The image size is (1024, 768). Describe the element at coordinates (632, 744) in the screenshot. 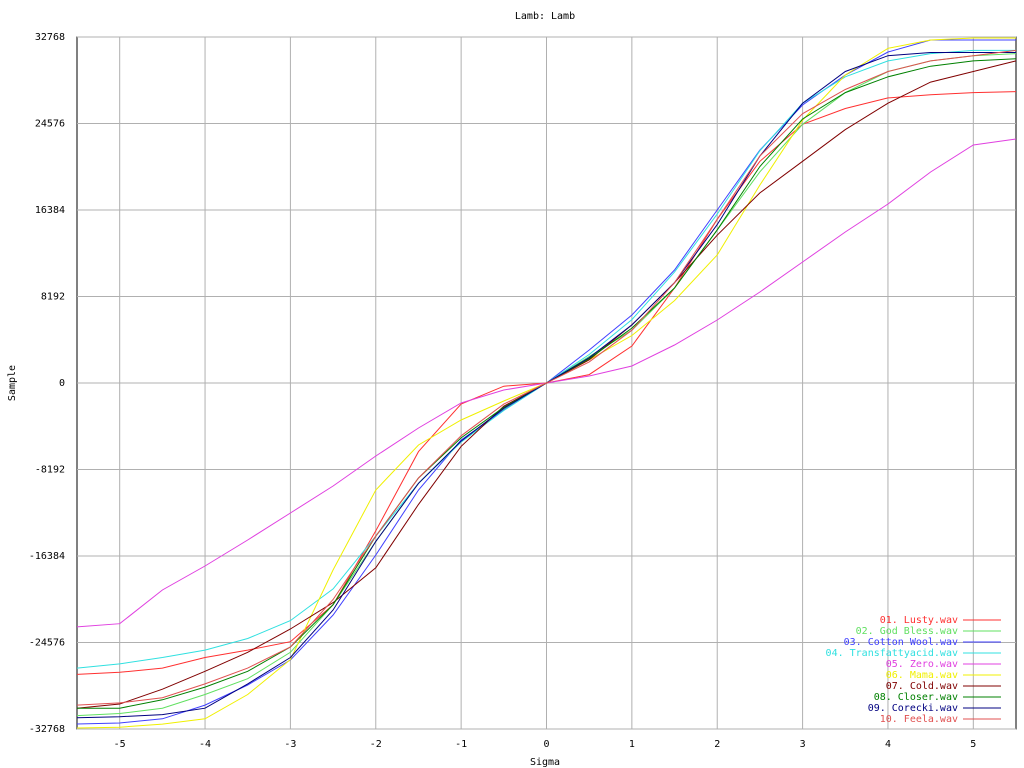

I see `x-tick-label: 1` at that location.